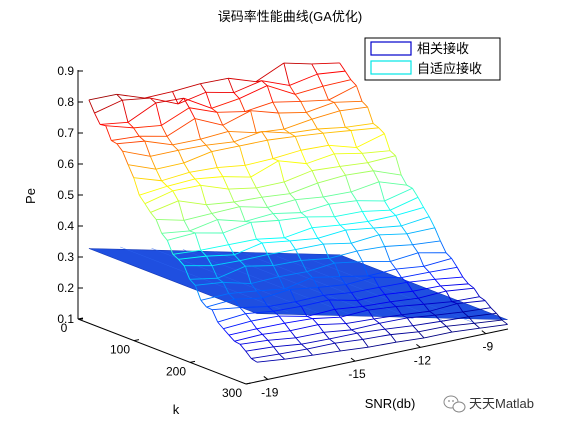 The height and width of the screenshot is (425, 561). What do you see at coordinates (136, 340) in the screenshot?
I see `k-tick-mark` at bounding box center [136, 340].